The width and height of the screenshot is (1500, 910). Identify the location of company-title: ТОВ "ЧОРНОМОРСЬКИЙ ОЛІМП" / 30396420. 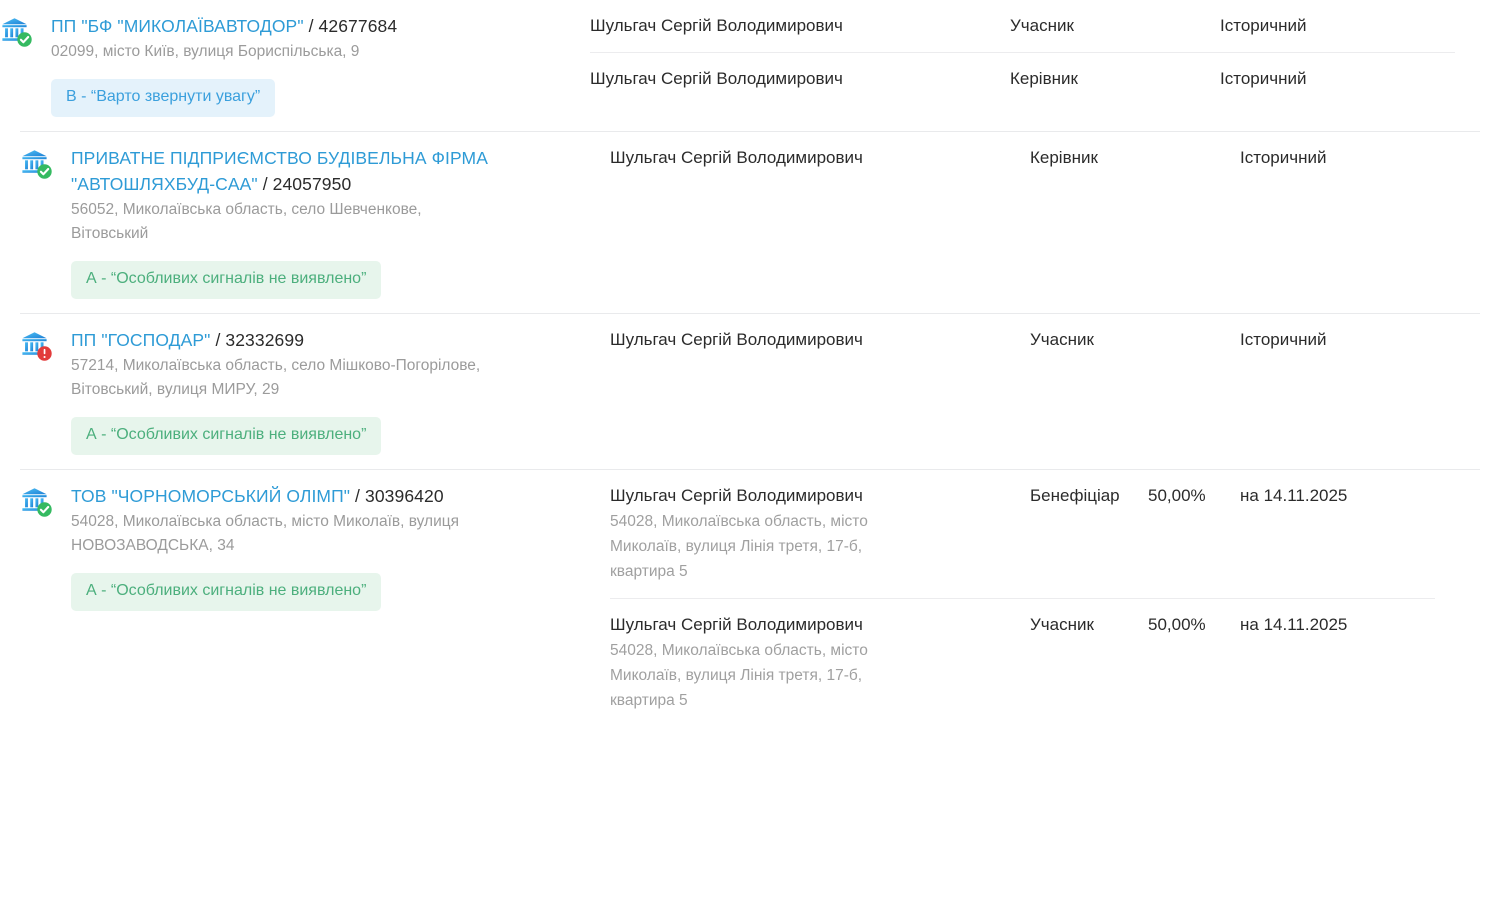
(340, 496).